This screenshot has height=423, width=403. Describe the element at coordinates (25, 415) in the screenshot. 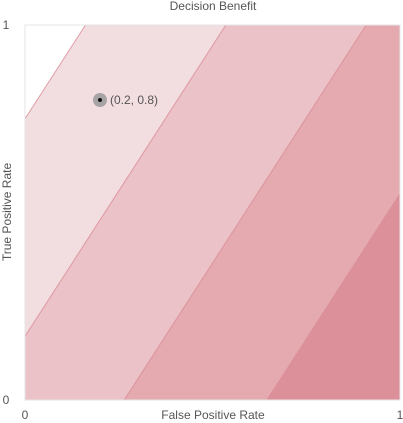

I see `x-tick-label-0: 0` at that location.